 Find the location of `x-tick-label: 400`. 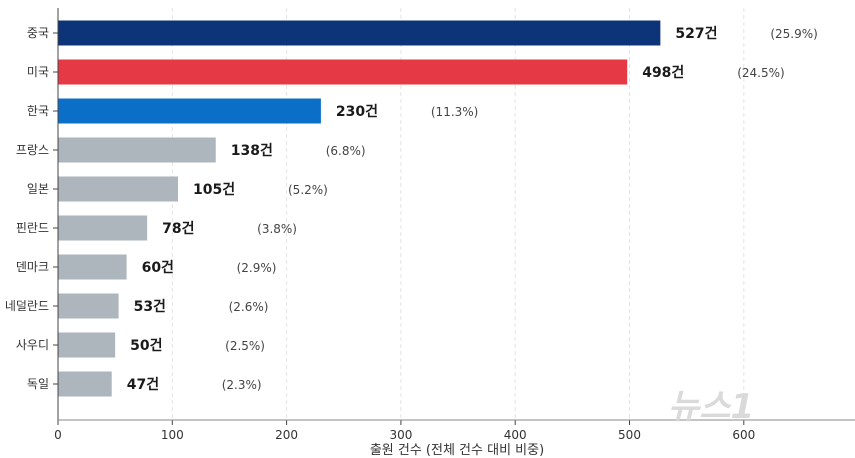

x-tick-label: 400 is located at coordinates (515, 435).